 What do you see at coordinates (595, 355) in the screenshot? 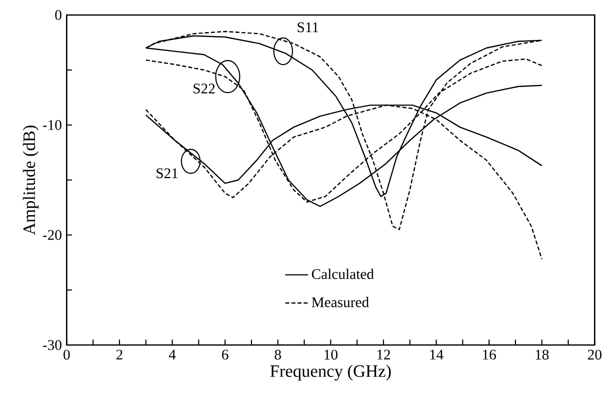
I see `x-tick-label: 20` at bounding box center [595, 355].